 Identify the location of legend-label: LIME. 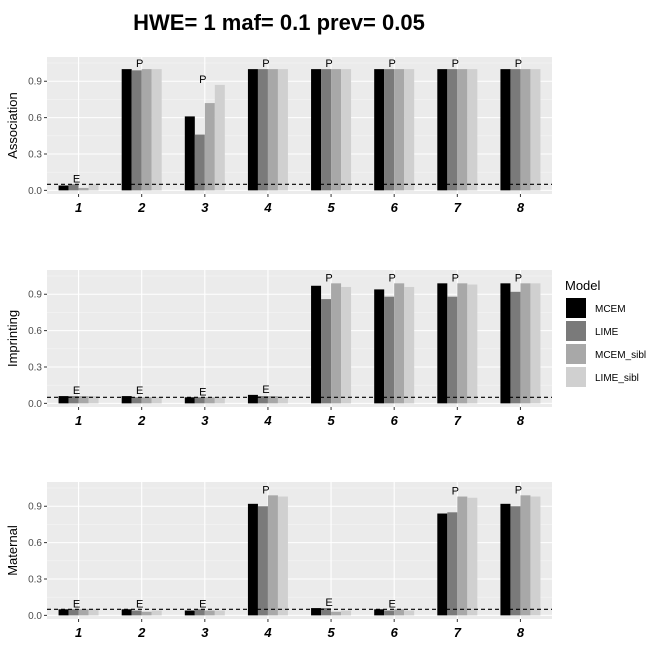
(607, 332).